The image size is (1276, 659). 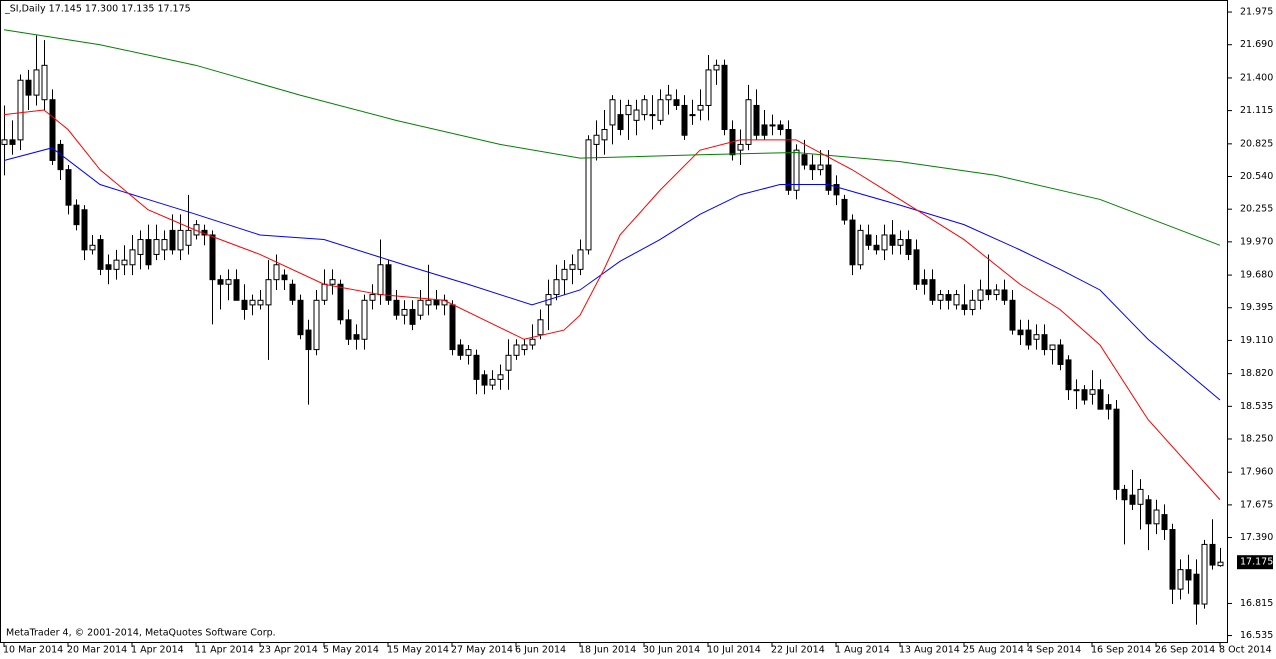 What do you see at coordinates (418, 650) in the screenshot?
I see `x-tick-label: 15 May 2014` at bounding box center [418, 650].